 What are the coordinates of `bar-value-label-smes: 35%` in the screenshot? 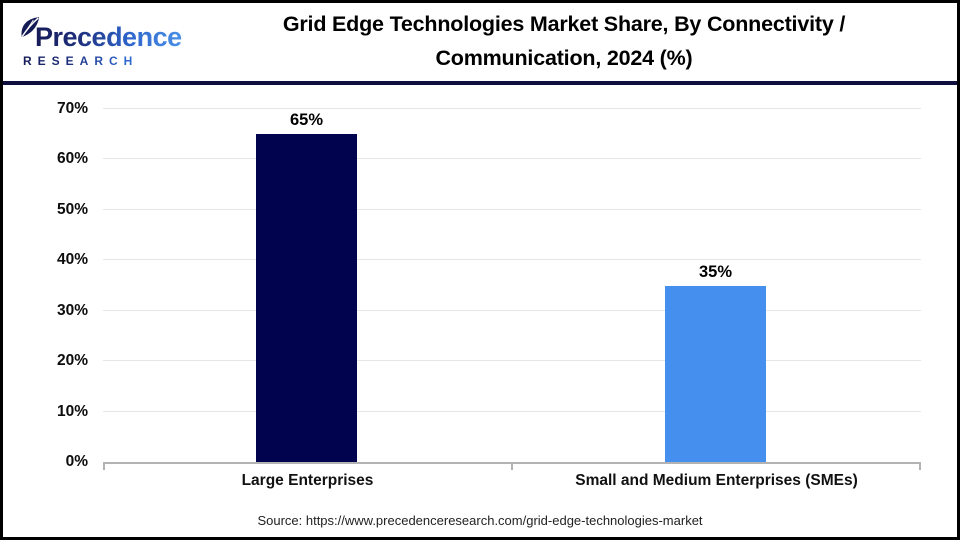 It's located at (715, 271).